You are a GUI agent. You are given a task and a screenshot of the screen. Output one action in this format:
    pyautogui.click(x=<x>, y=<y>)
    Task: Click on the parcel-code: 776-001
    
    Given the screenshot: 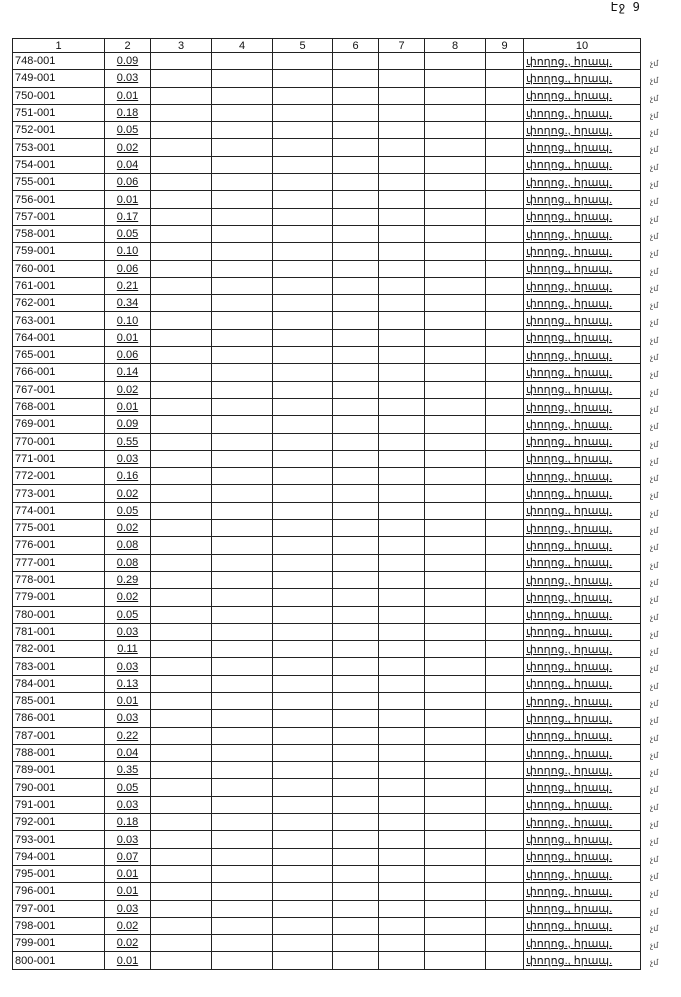 What is the action you would take?
    pyautogui.click(x=58, y=545)
    